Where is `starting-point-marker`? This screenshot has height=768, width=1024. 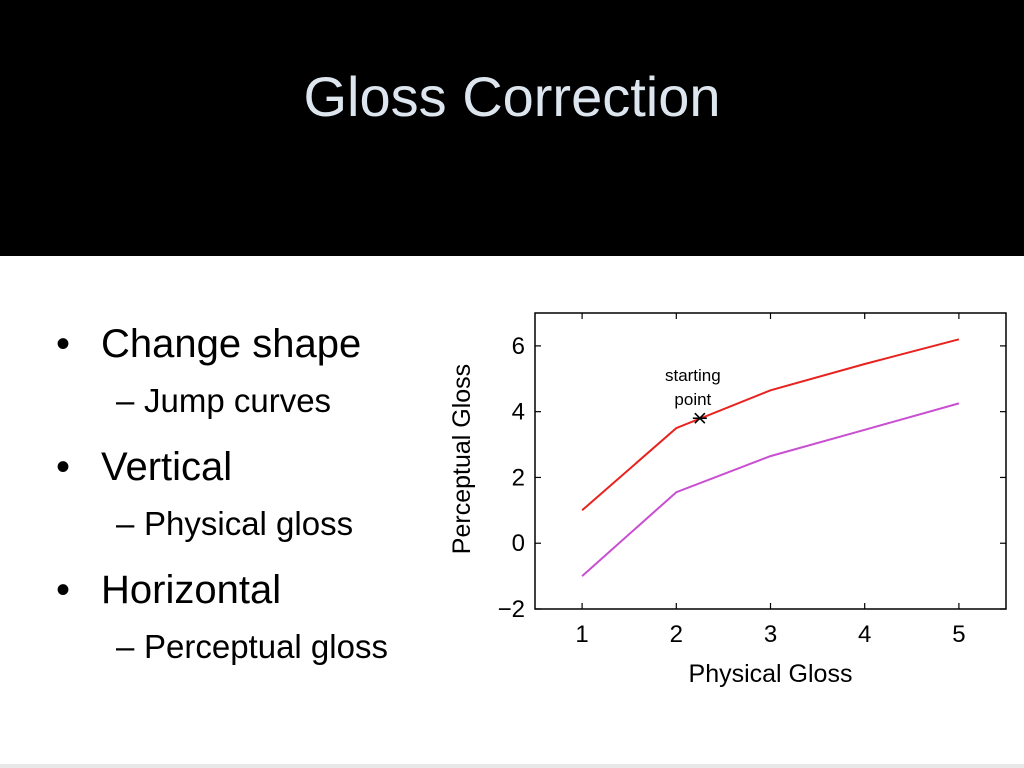
starting-point-marker is located at coordinates (699, 418).